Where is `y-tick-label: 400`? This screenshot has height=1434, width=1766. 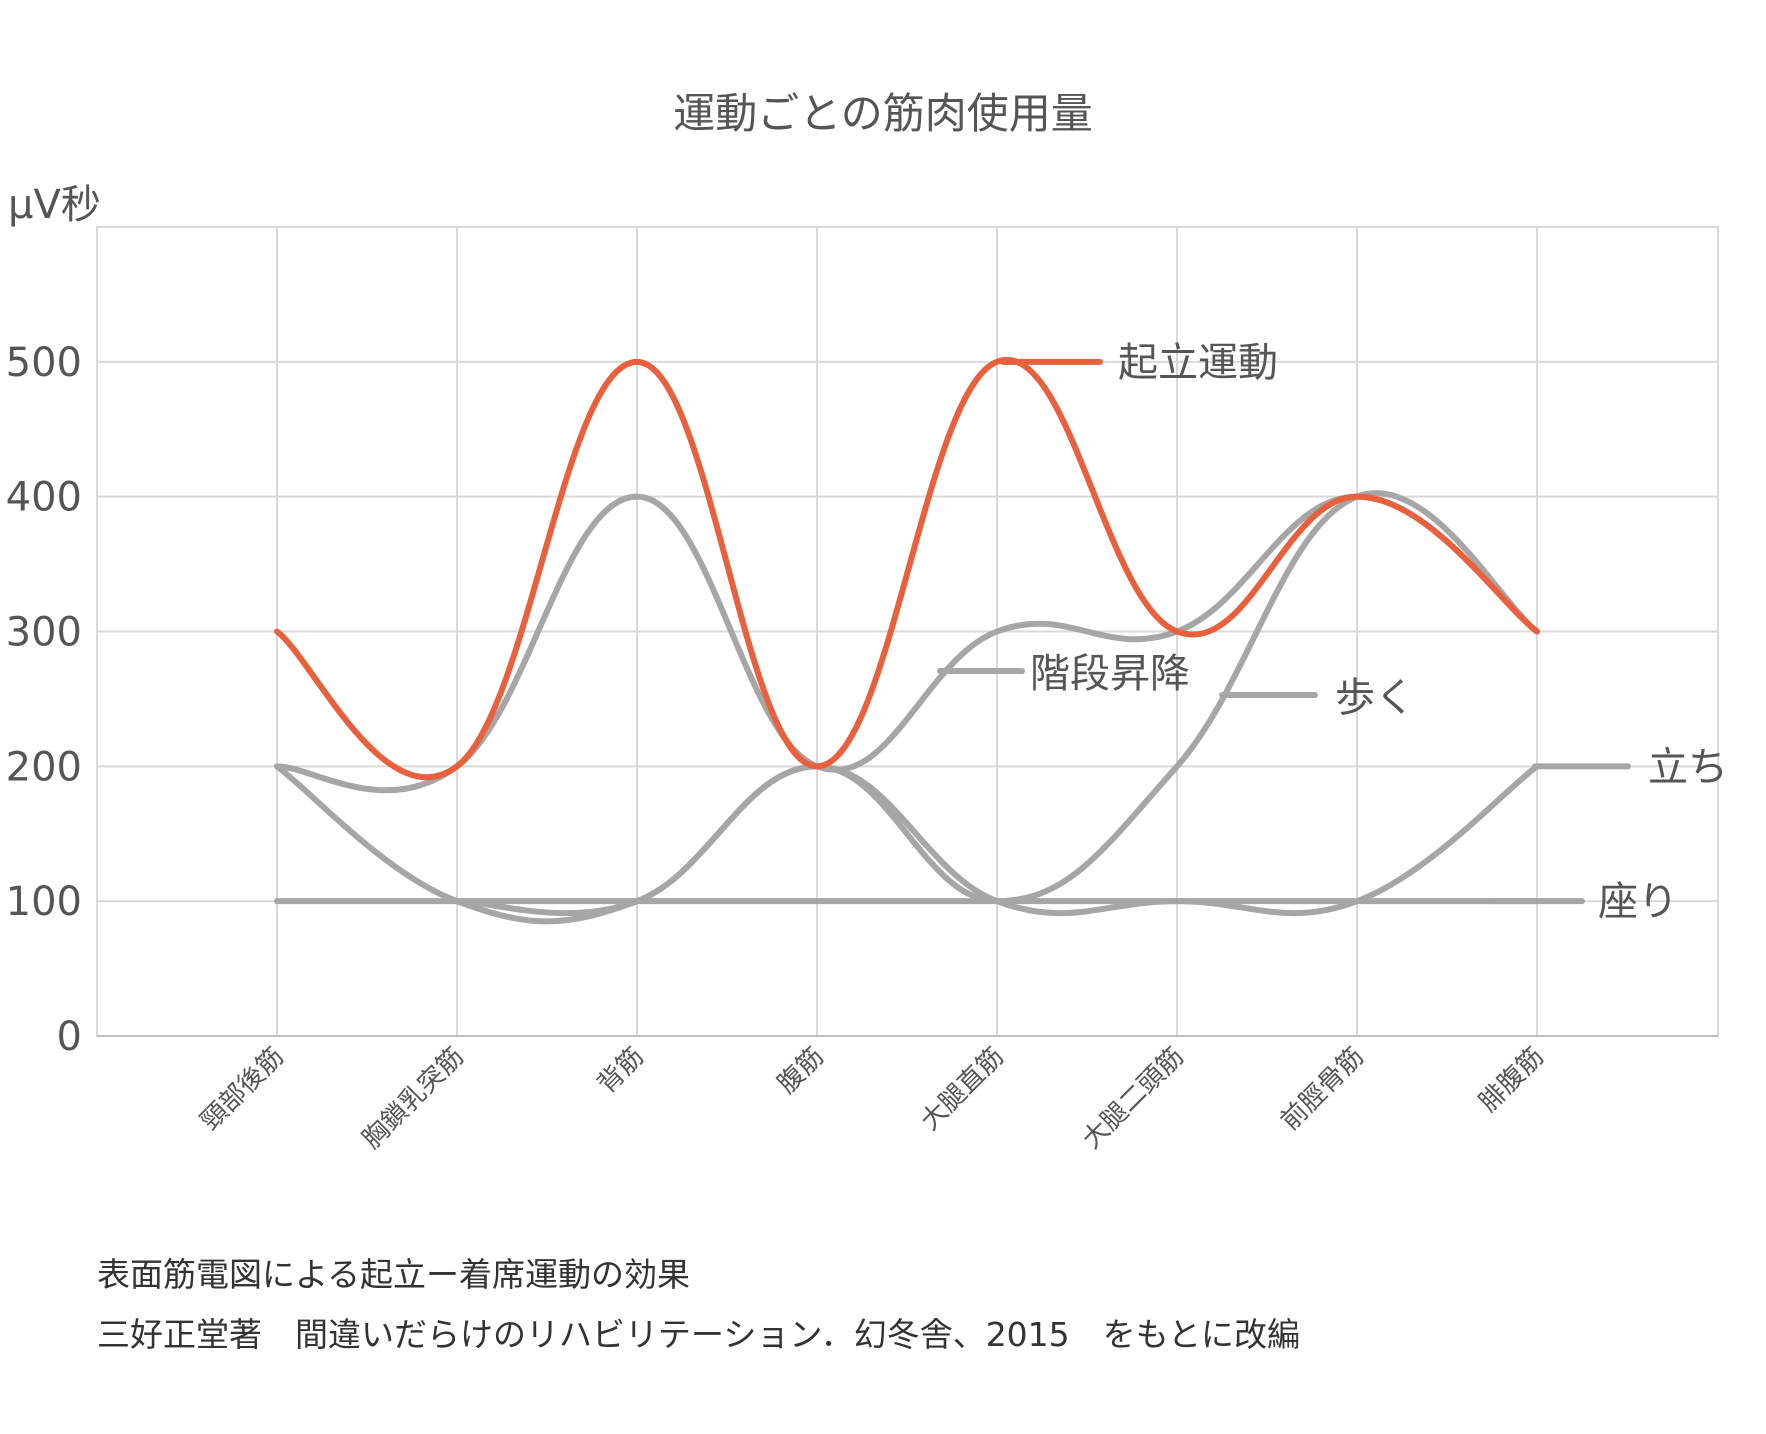 y-tick-label: 400 is located at coordinates (44, 498).